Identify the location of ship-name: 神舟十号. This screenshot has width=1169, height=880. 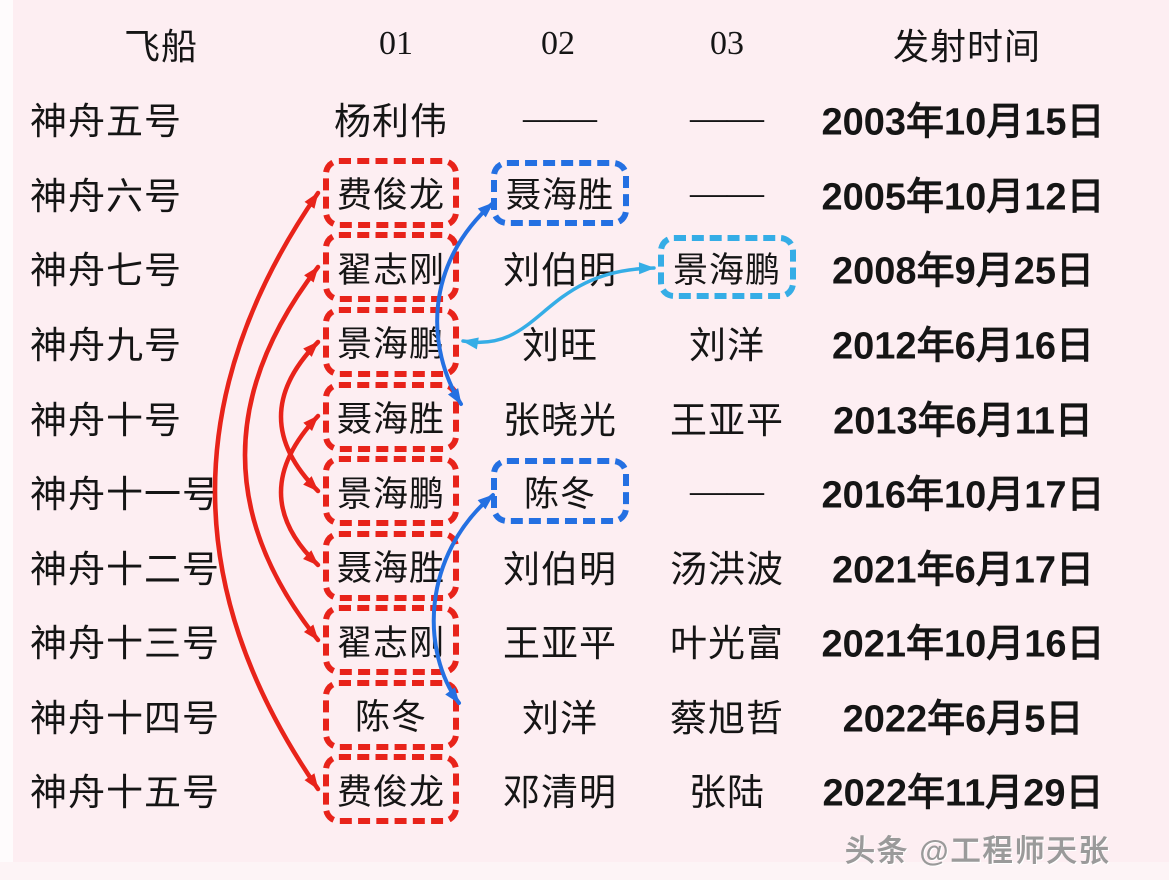
(106, 421).